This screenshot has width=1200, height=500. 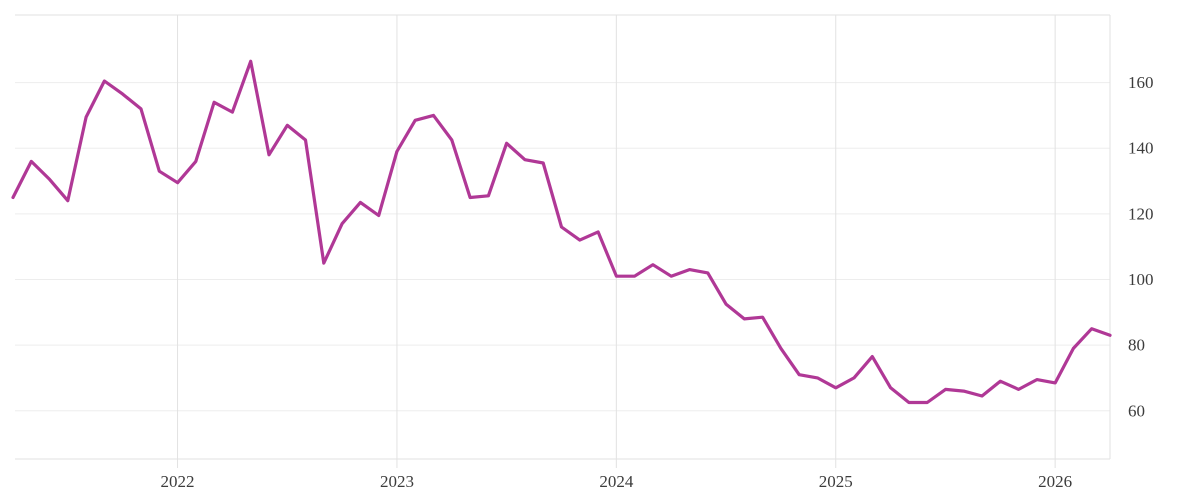 What do you see at coordinates (836, 481) in the screenshot?
I see `x-axis-tick-label: 2025` at bounding box center [836, 481].